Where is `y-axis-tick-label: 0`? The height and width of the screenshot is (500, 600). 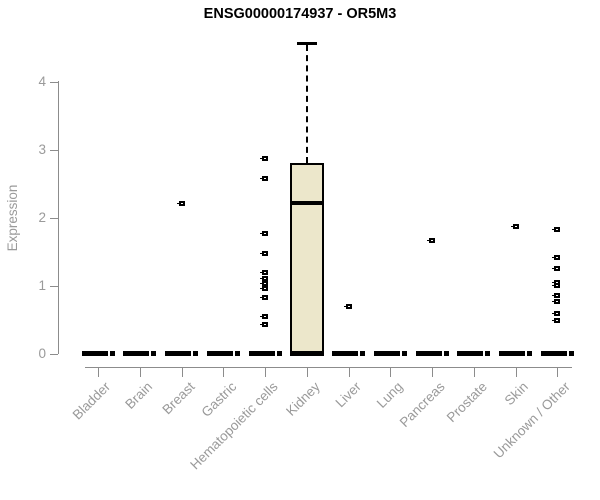 y-axis-tick-label: 0 is located at coordinates (42, 353).